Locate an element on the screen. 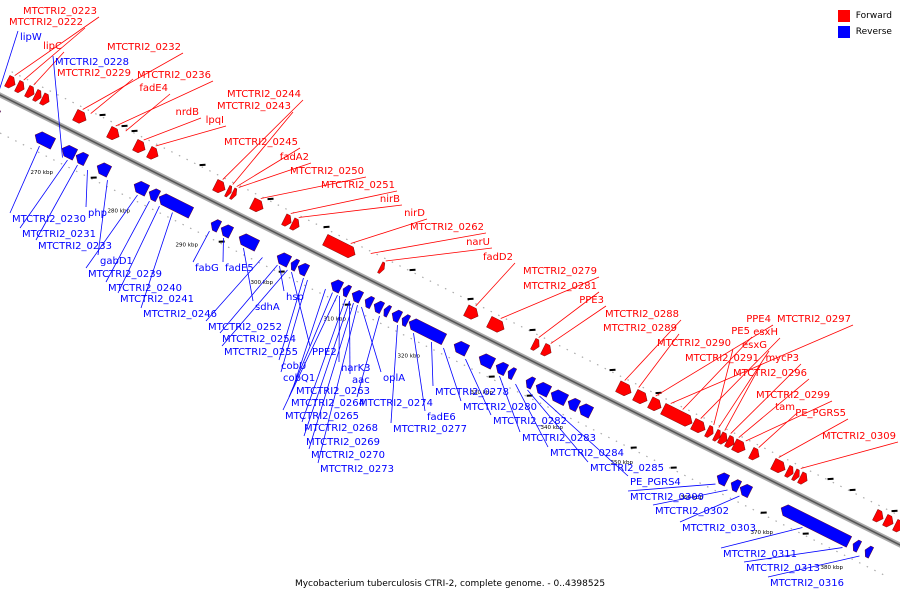  legend: Forward Reverse is located at coordinates (864, 24).